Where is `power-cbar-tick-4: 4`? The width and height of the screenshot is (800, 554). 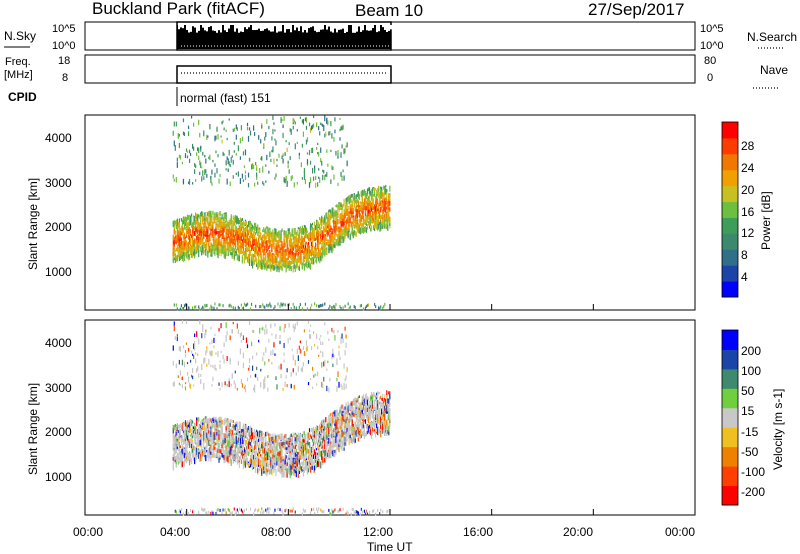
power-cbar-tick-4: 4 is located at coordinates (744, 277).